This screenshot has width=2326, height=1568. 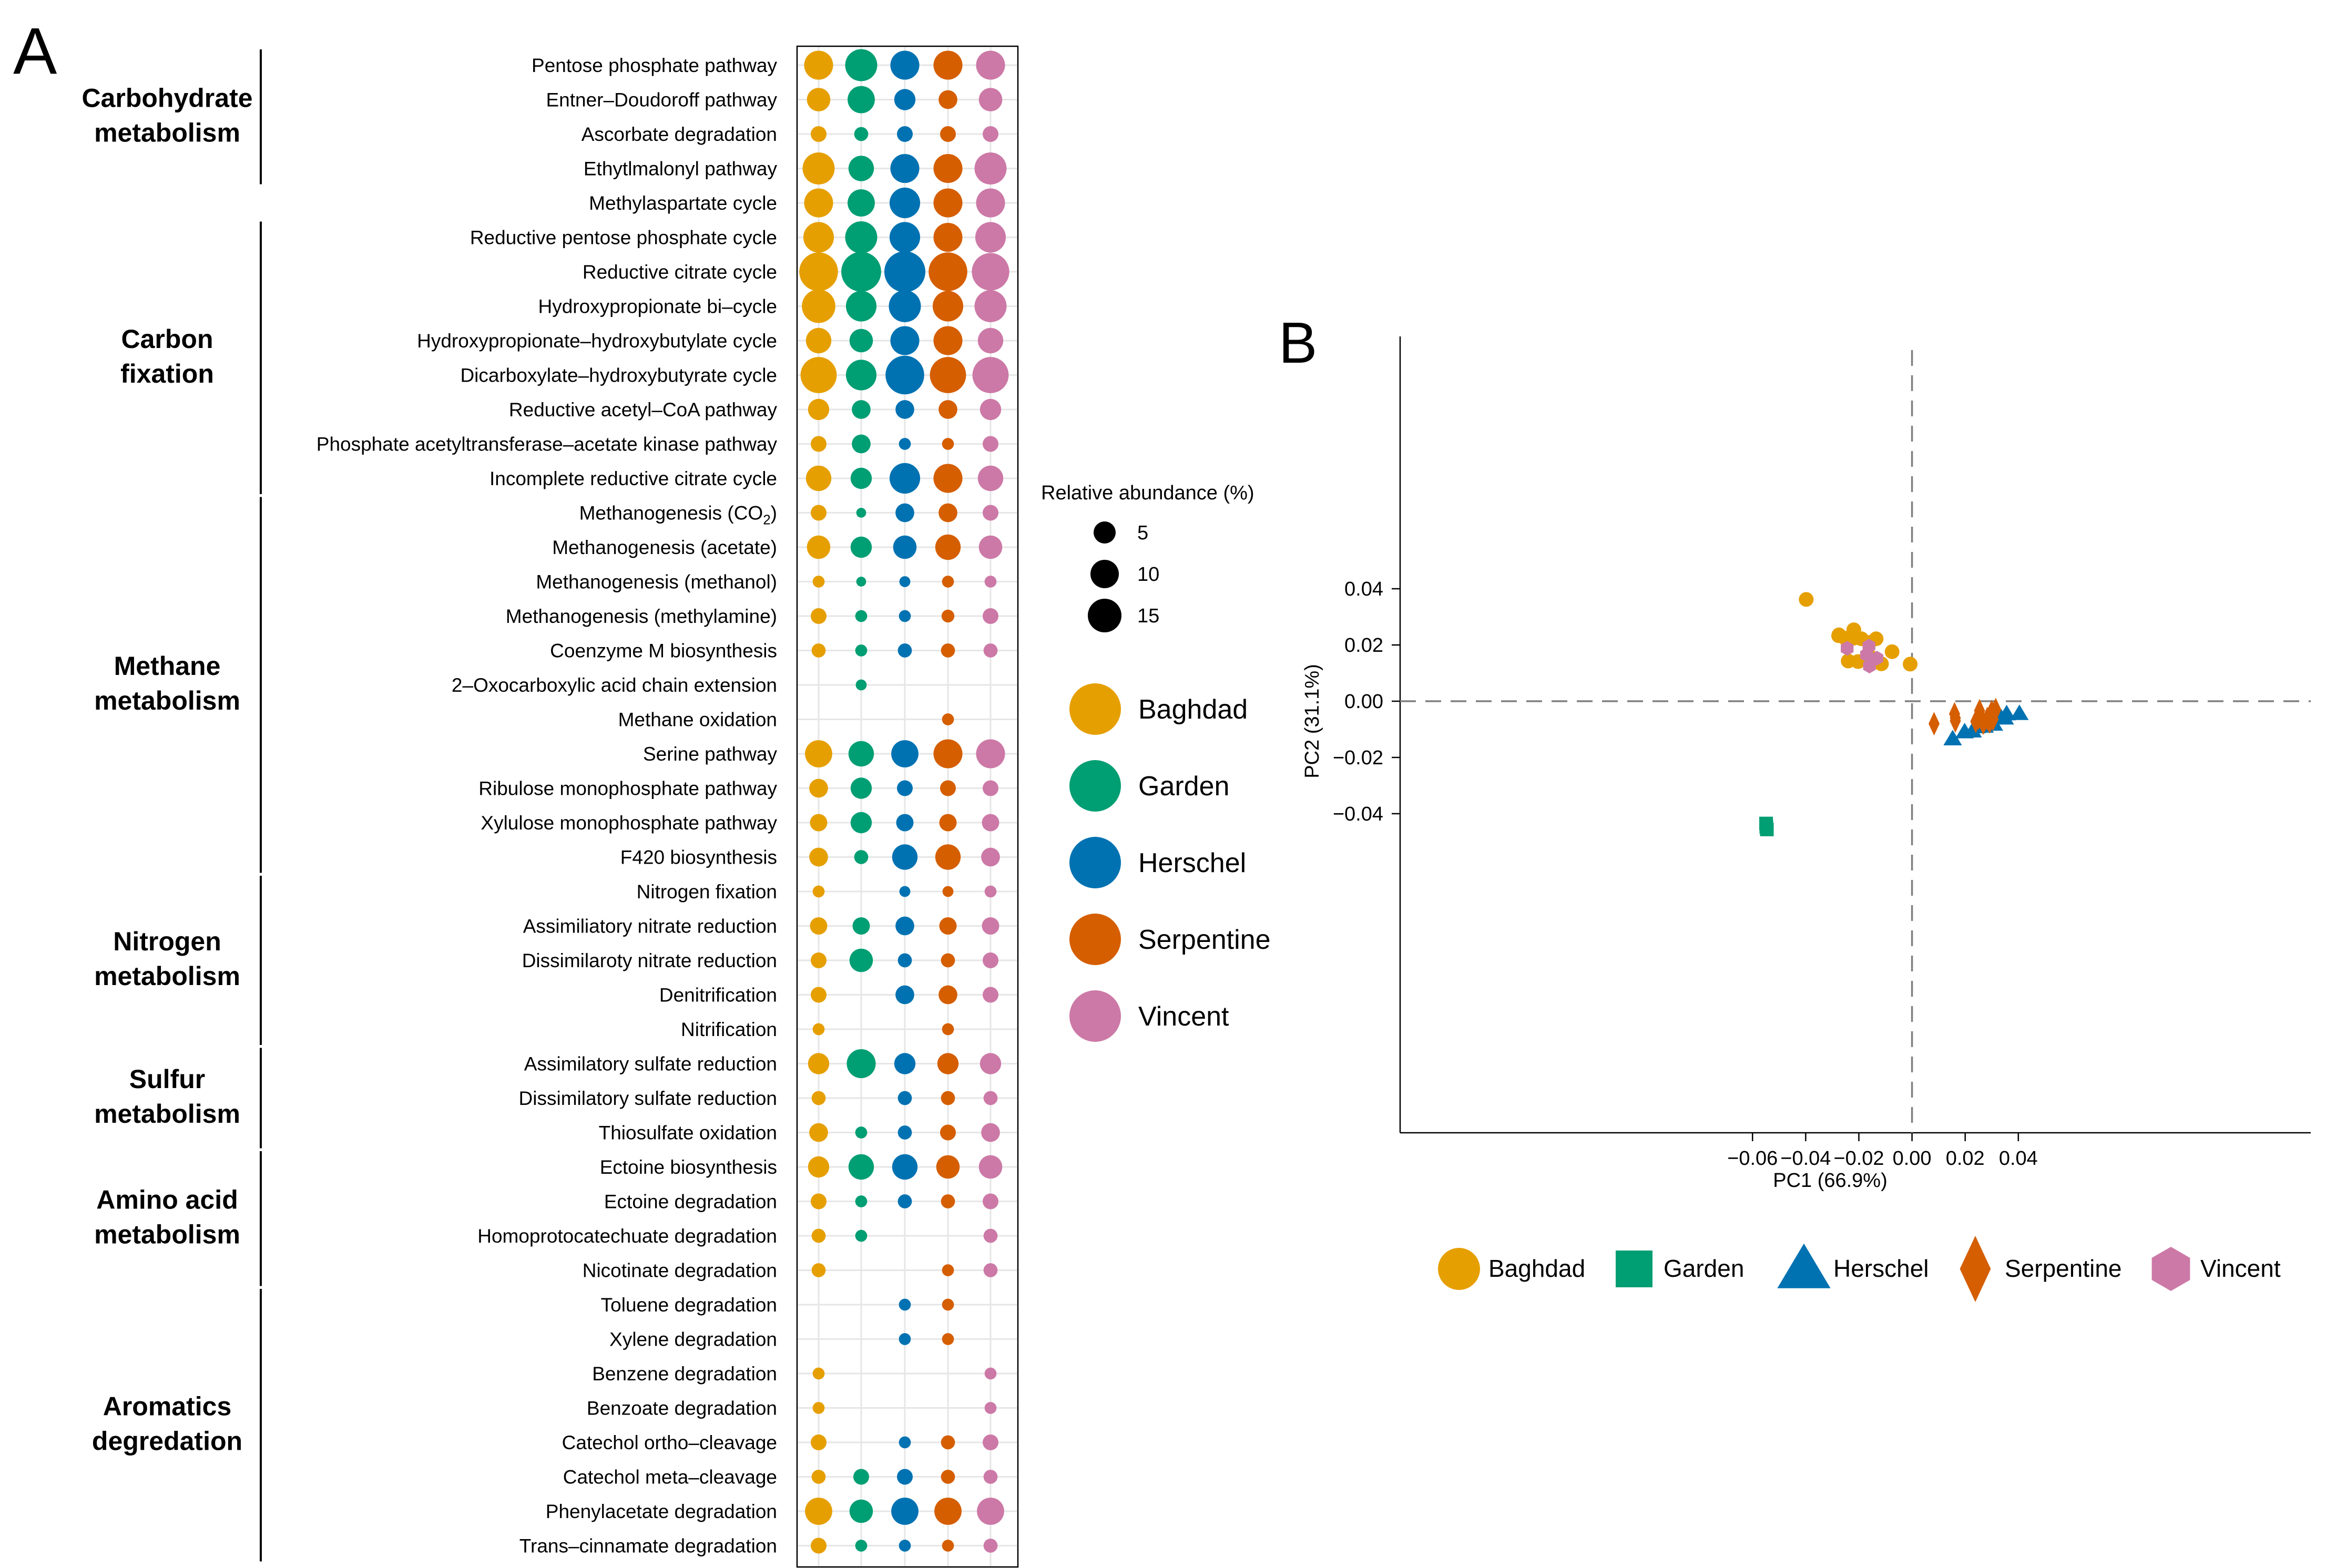 I want to click on pathway-label-xylene-degradation: Xylene degradation, so click(x=693, y=1339).